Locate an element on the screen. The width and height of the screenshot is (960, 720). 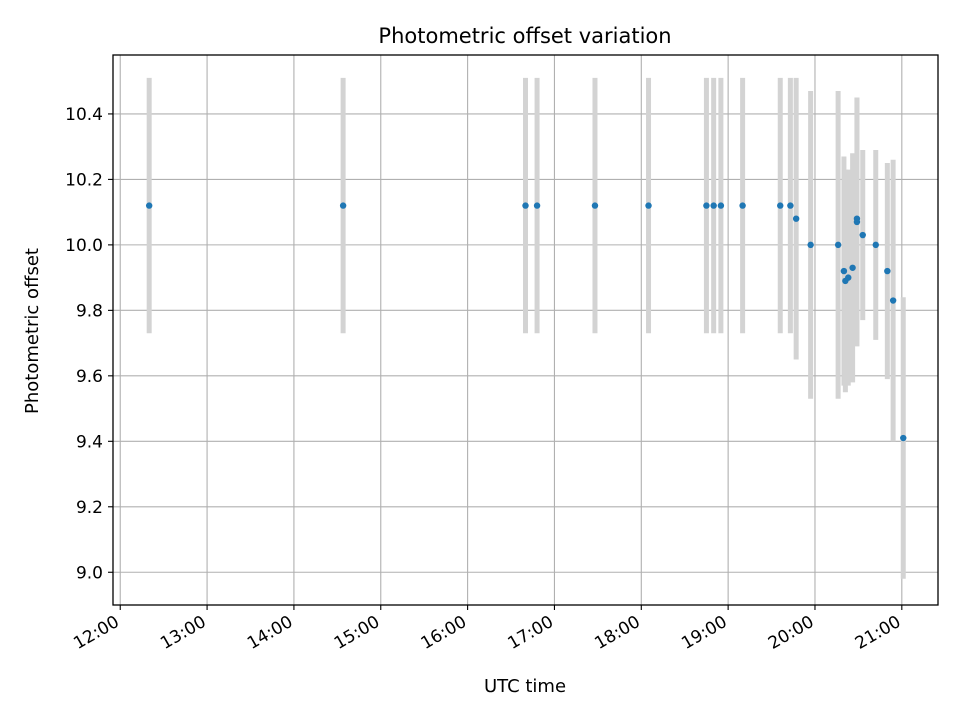
y-tick-label: 10.2 is located at coordinates (84, 180).